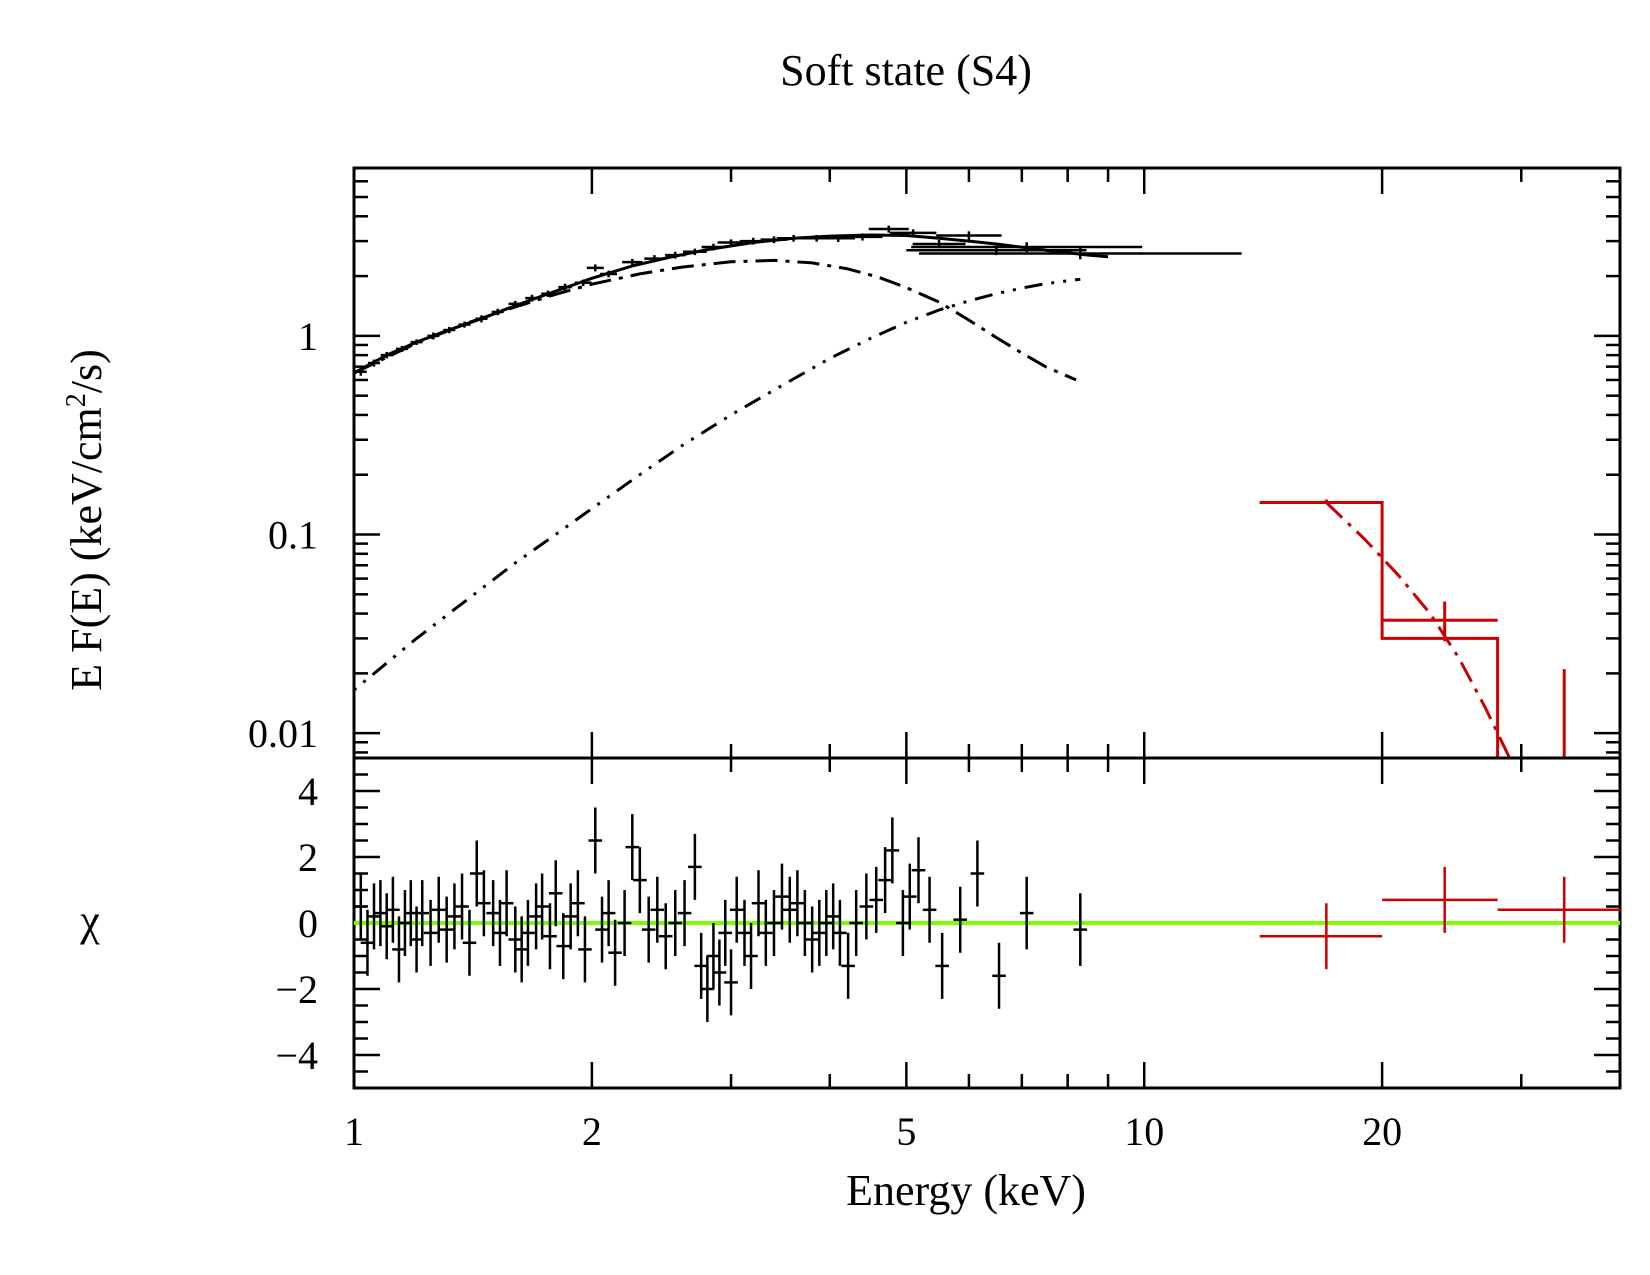  Describe the element at coordinates (308, 336) in the screenshot. I see `y-tick-label: 1` at that location.